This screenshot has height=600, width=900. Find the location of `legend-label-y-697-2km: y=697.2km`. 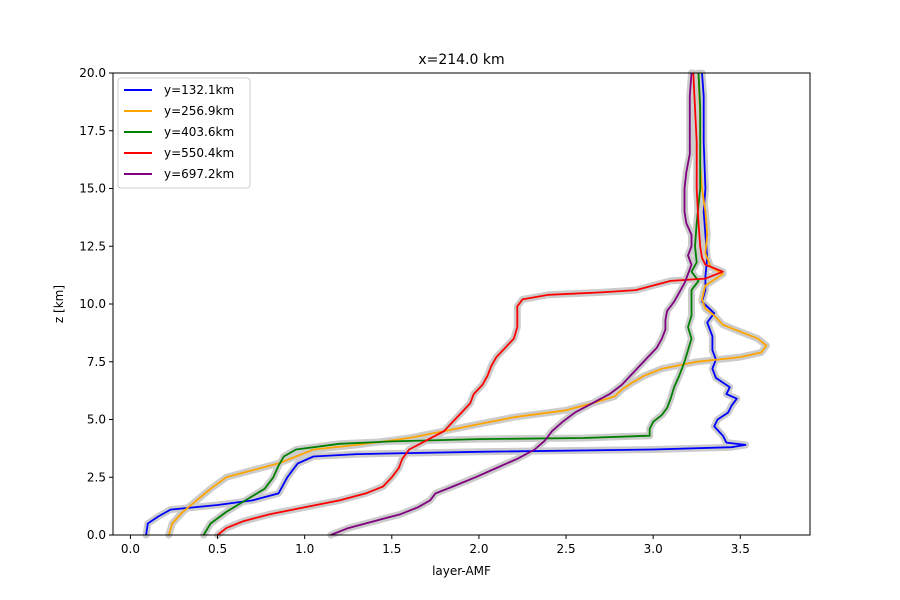

legend-label-y-697-2km: y=697.2km is located at coordinates (199, 174).